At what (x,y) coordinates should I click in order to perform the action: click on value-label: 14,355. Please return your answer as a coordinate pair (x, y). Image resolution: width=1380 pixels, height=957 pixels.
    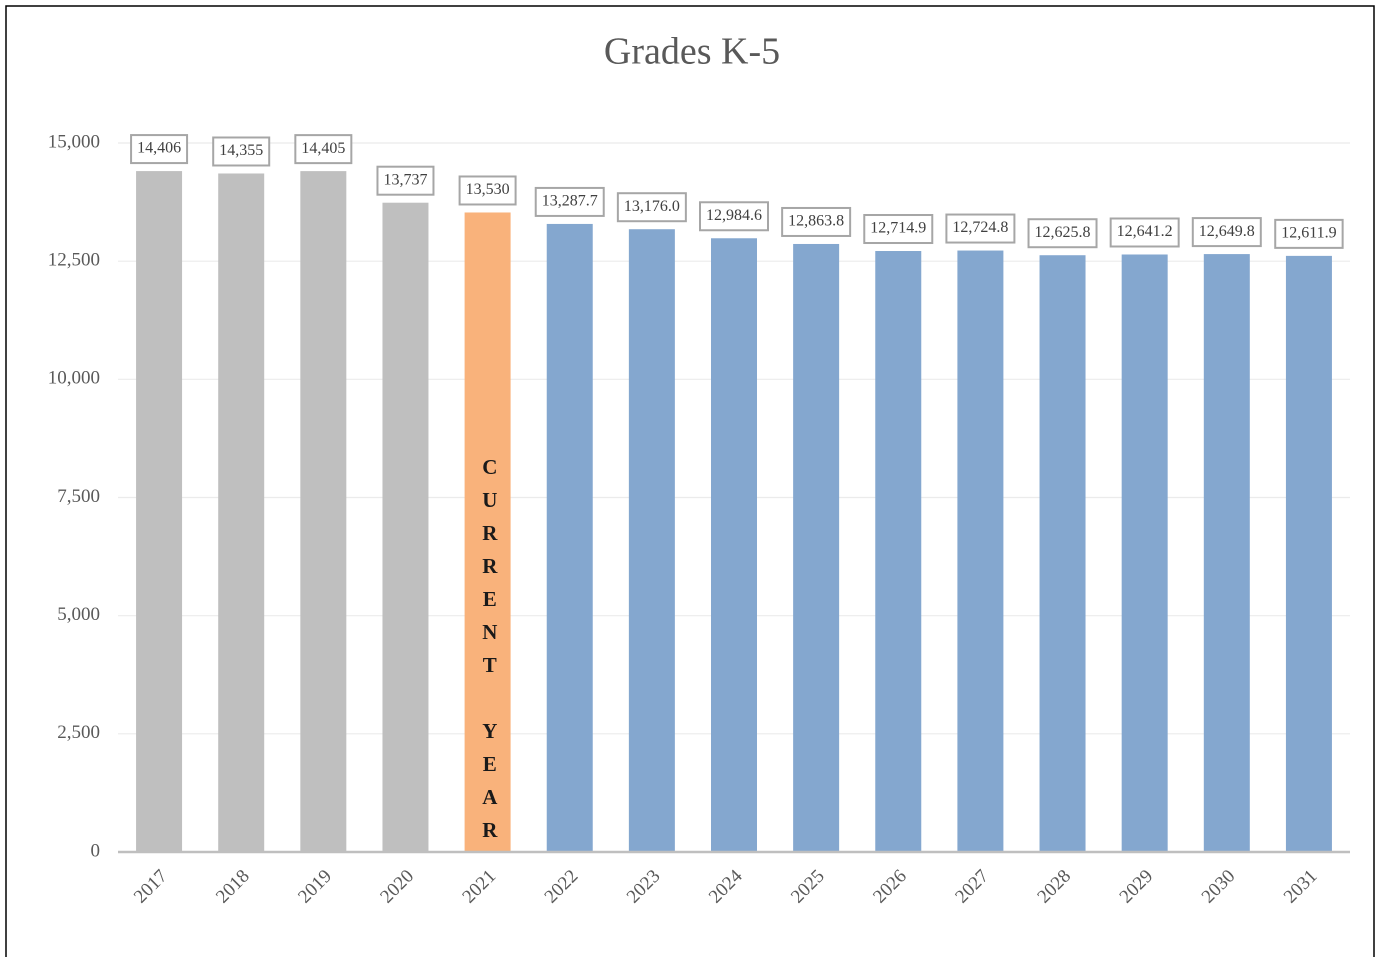
    Looking at the image, I should click on (241, 150).